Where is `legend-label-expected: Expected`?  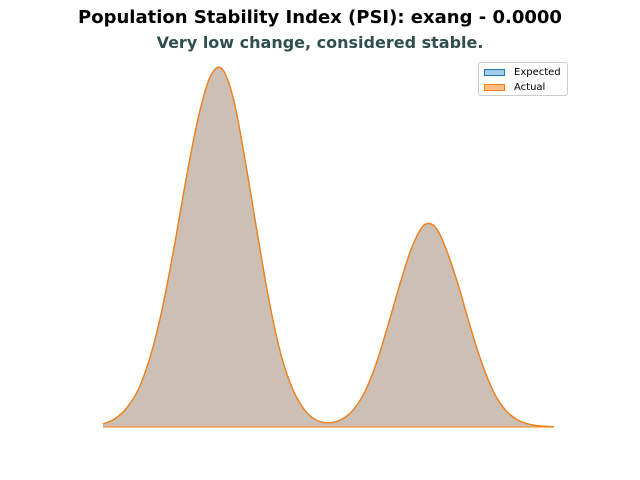 legend-label-expected: Expected is located at coordinates (537, 72).